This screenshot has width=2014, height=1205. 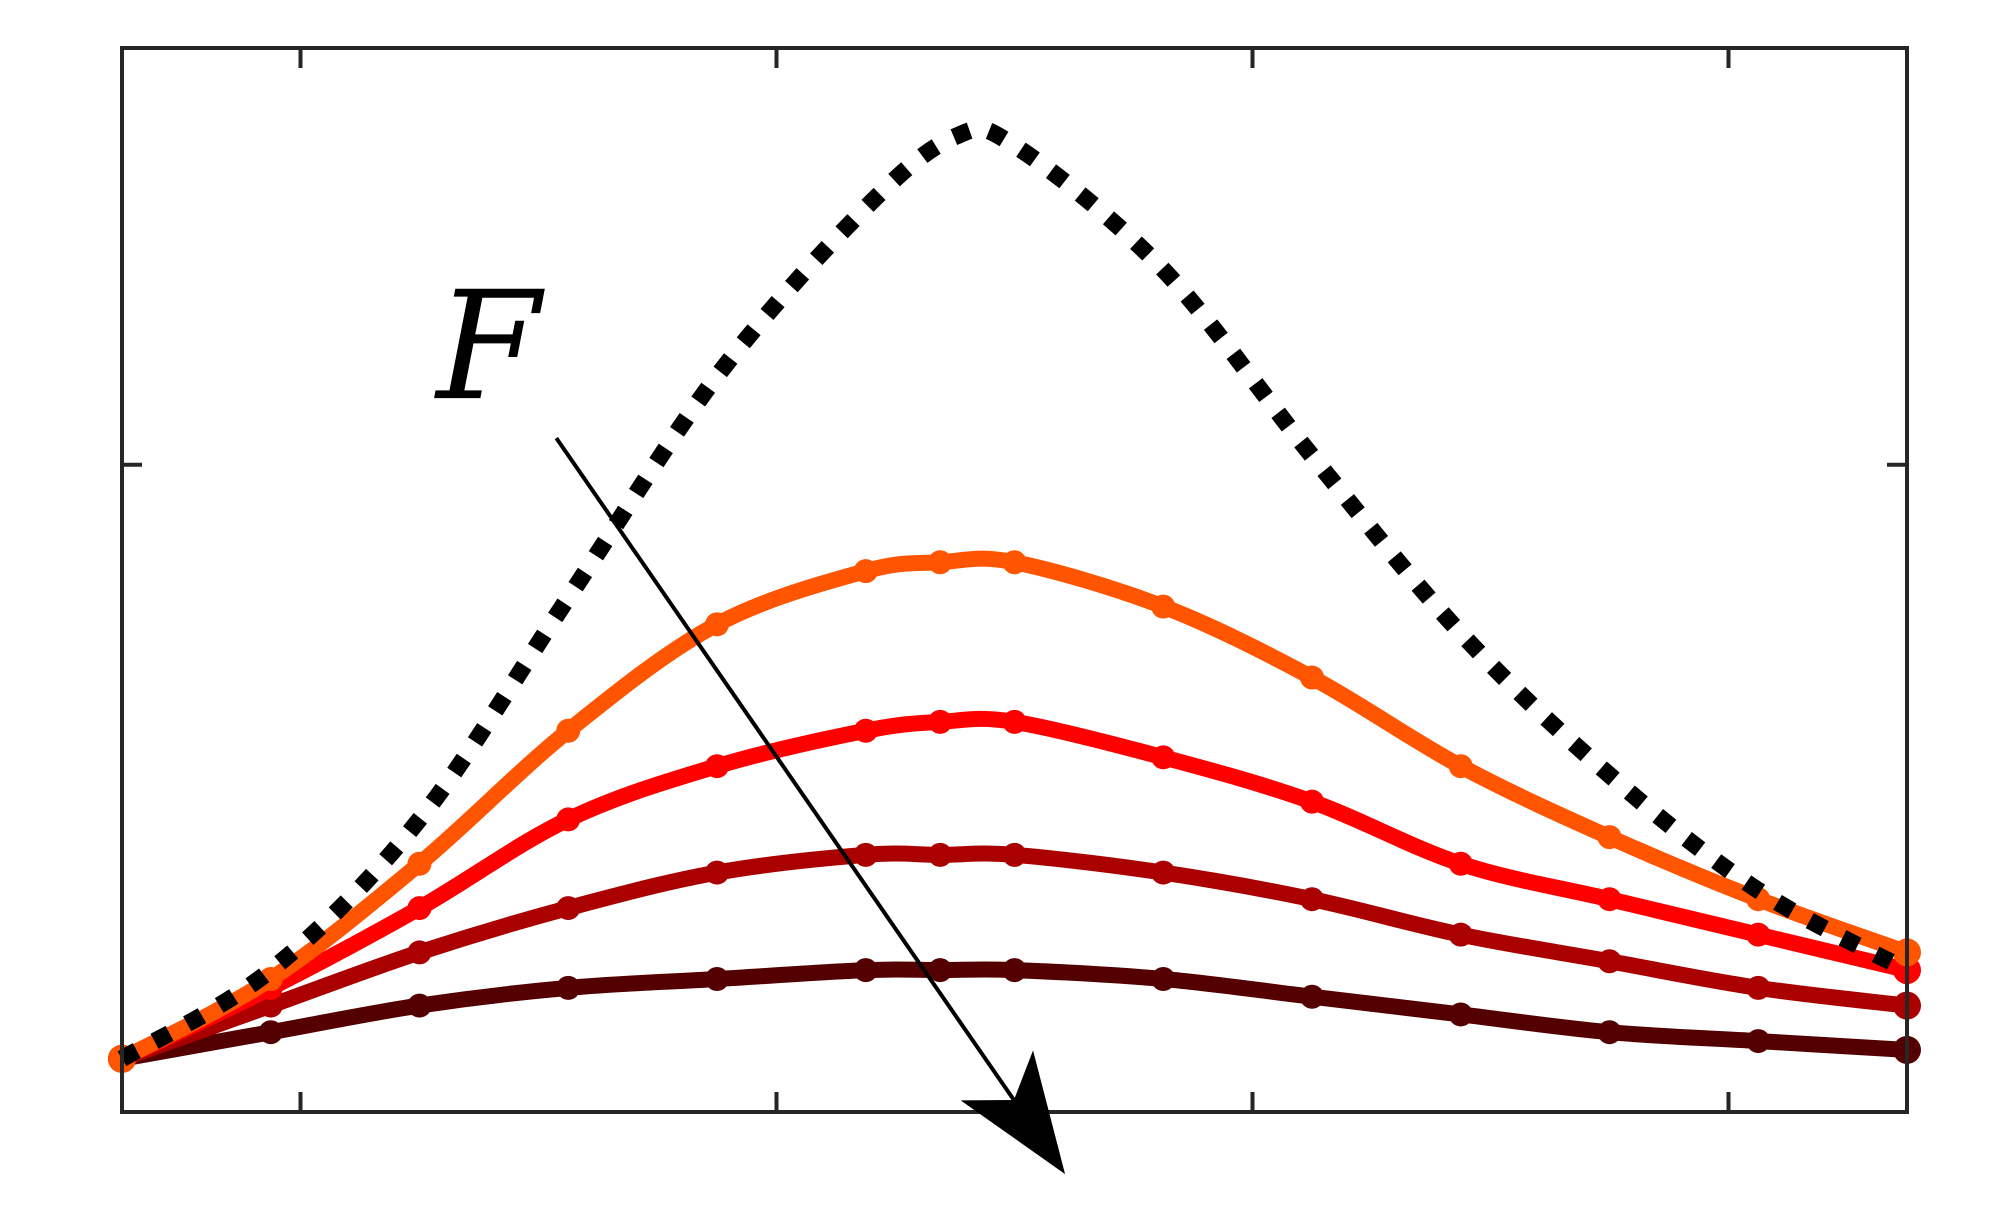 What do you see at coordinates (1013, 1112) in the screenshot?
I see `annotation-arrow-head` at bounding box center [1013, 1112].